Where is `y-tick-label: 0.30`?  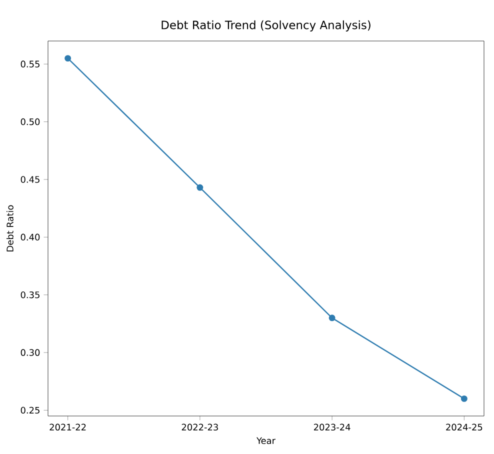
y-tick-label: 0.30 is located at coordinates (30, 352).